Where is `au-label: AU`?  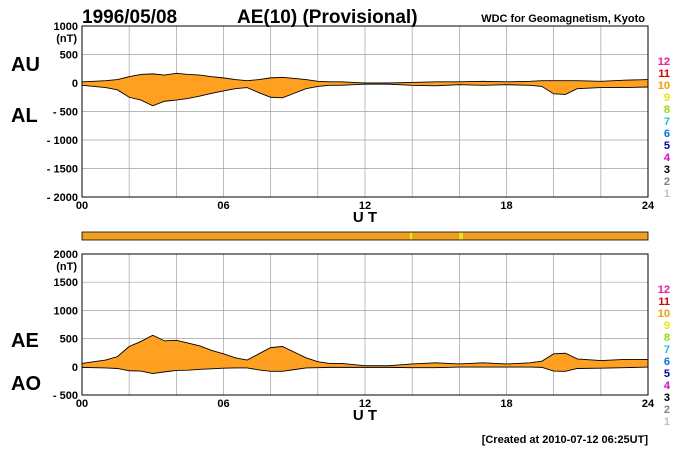 au-label: AU is located at coordinates (25, 65).